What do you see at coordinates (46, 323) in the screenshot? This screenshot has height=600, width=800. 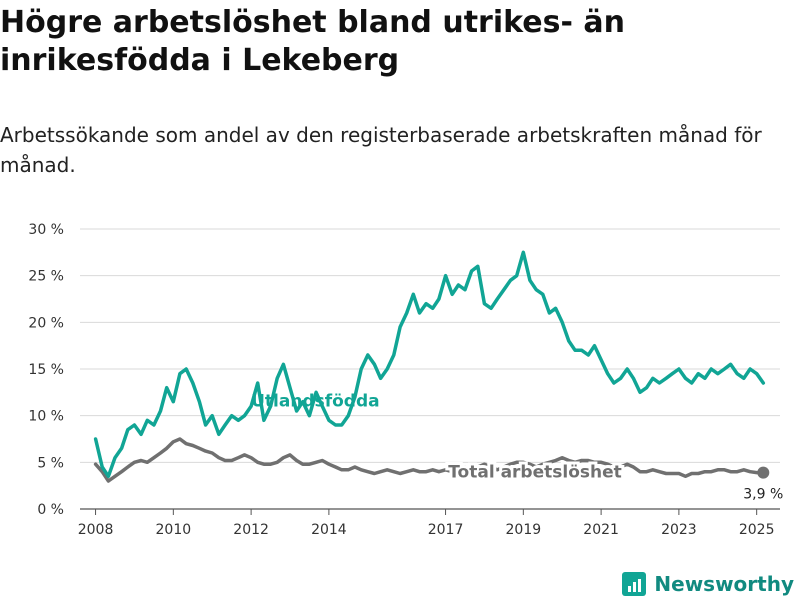 I see `y-tick-label: 20 %` at bounding box center [46, 323].